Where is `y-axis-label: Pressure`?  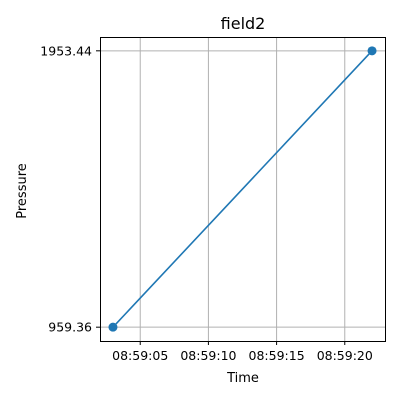 y-axis-label: Pressure is located at coordinates (22, 191).